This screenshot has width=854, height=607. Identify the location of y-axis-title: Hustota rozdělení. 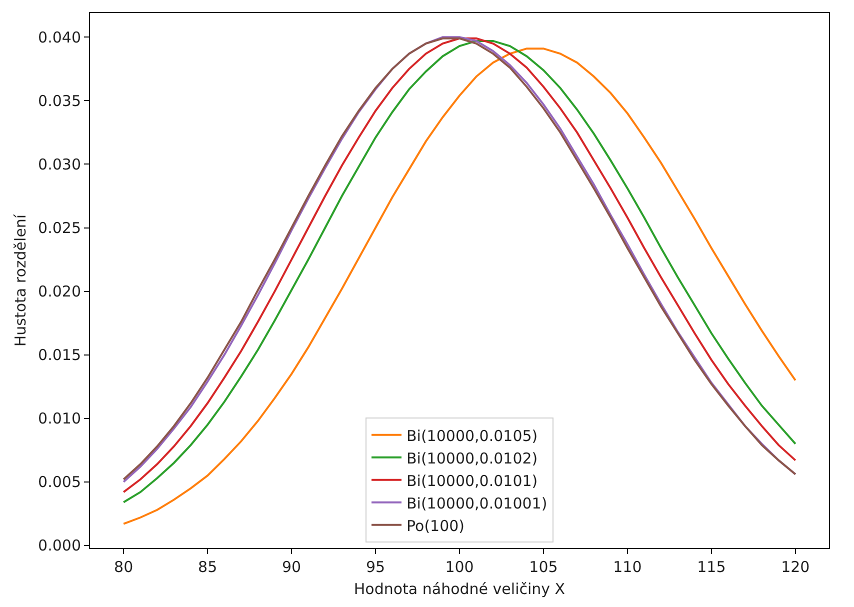
(20, 280).